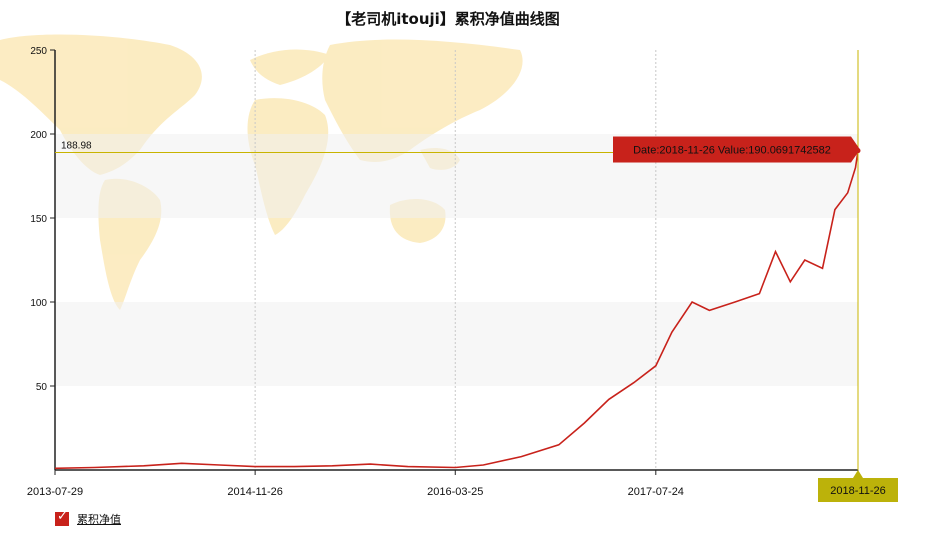 Image resolution: width=925 pixels, height=540 pixels. What do you see at coordinates (456, 344) in the screenshot?
I see `band` at bounding box center [456, 344].